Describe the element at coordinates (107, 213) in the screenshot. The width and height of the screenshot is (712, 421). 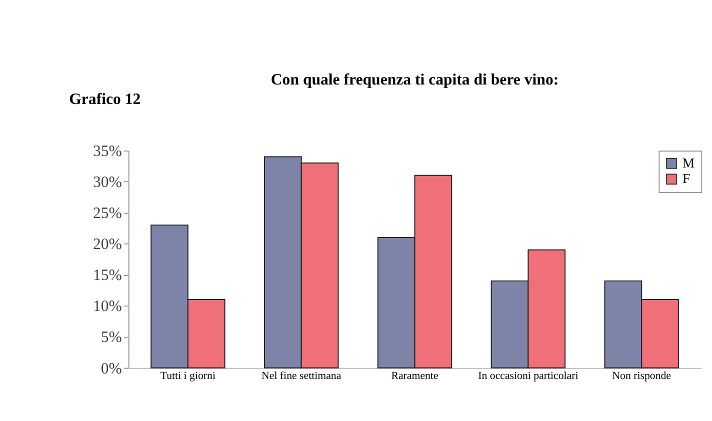
I see `y-tick-label: 25%` at that location.